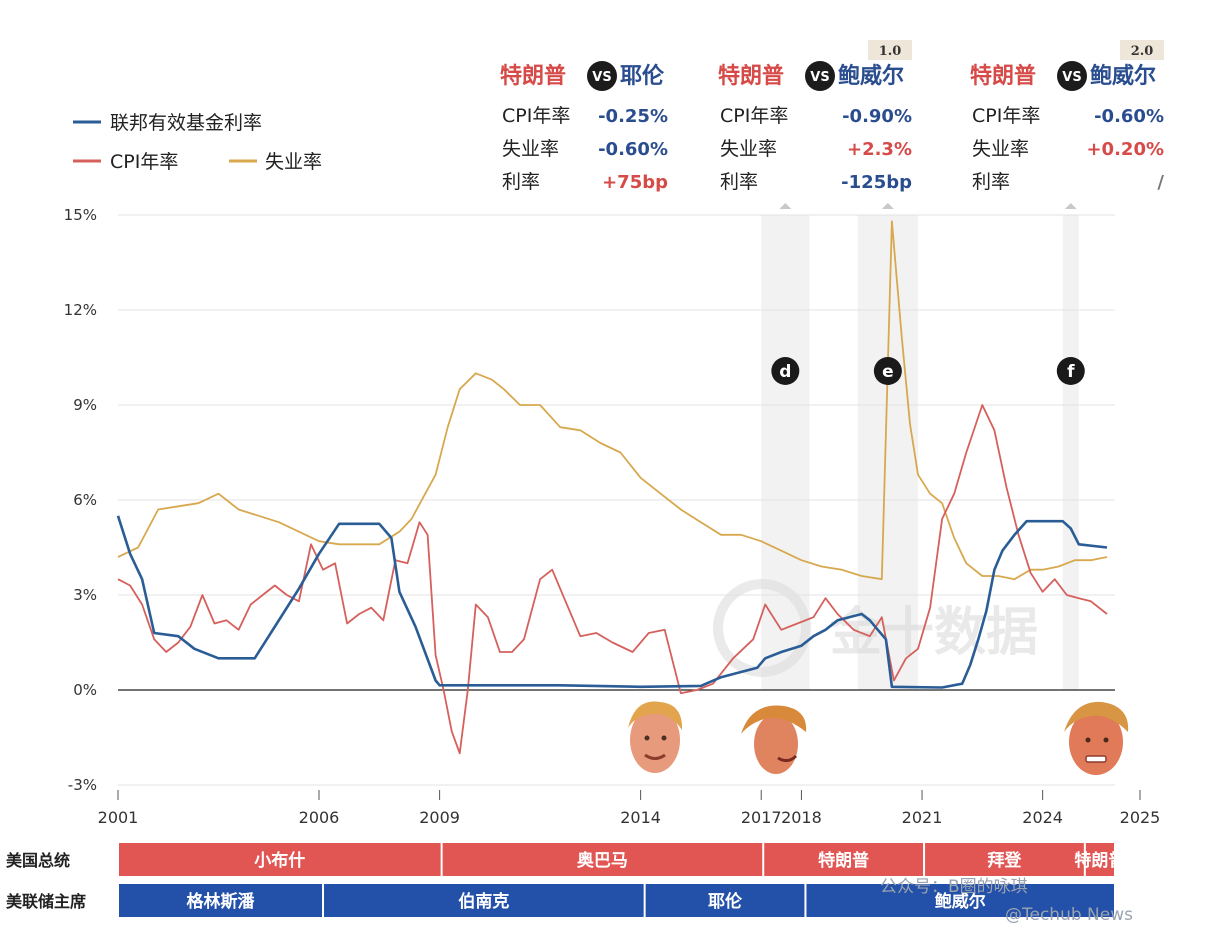 This screenshot has width=1208, height=938. I want to click on period-marker-label: d, so click(785, 372).